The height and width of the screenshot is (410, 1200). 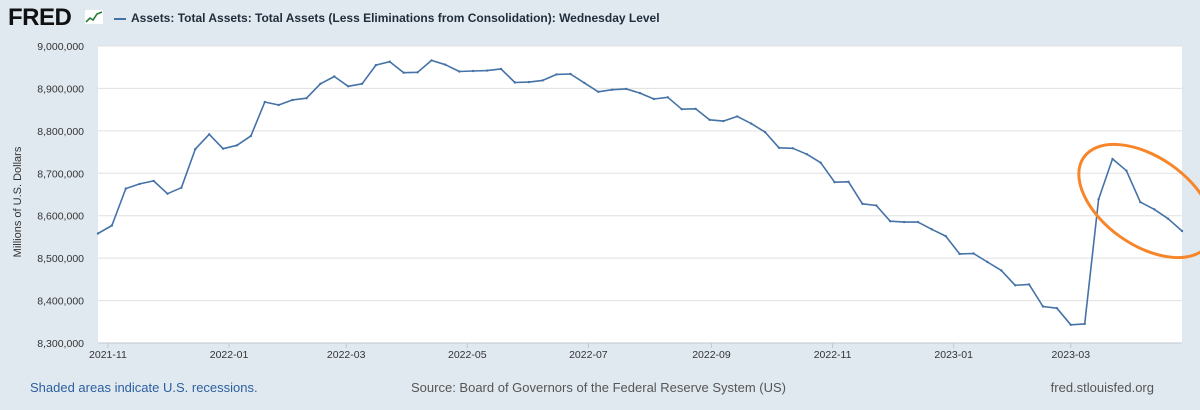 What do you see at coordinates (108, 355) in the screenshot?
I see `x-tick-label: 2021-11` at bounding box center [108, 355].